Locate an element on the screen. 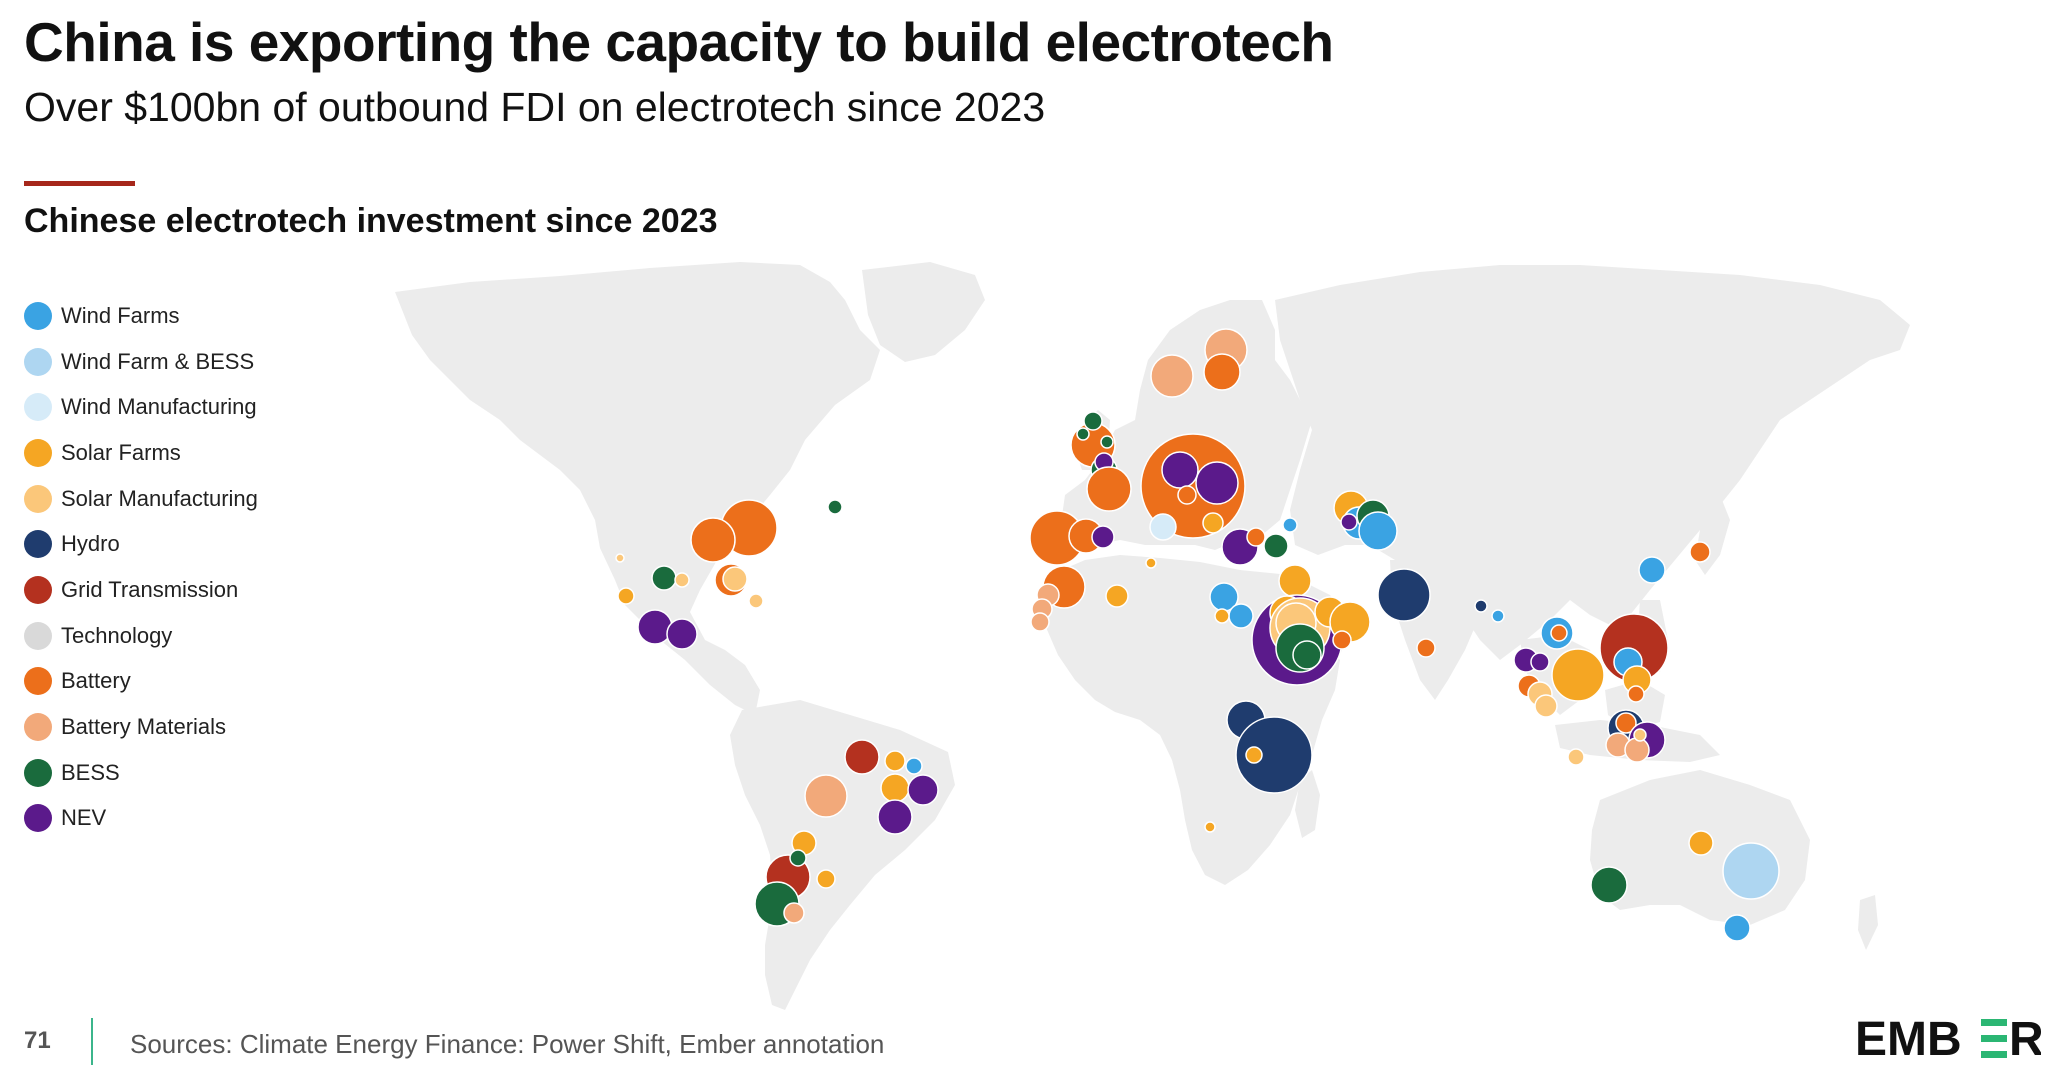  logo-text-r: R is located at coordinates (2025, 1038).